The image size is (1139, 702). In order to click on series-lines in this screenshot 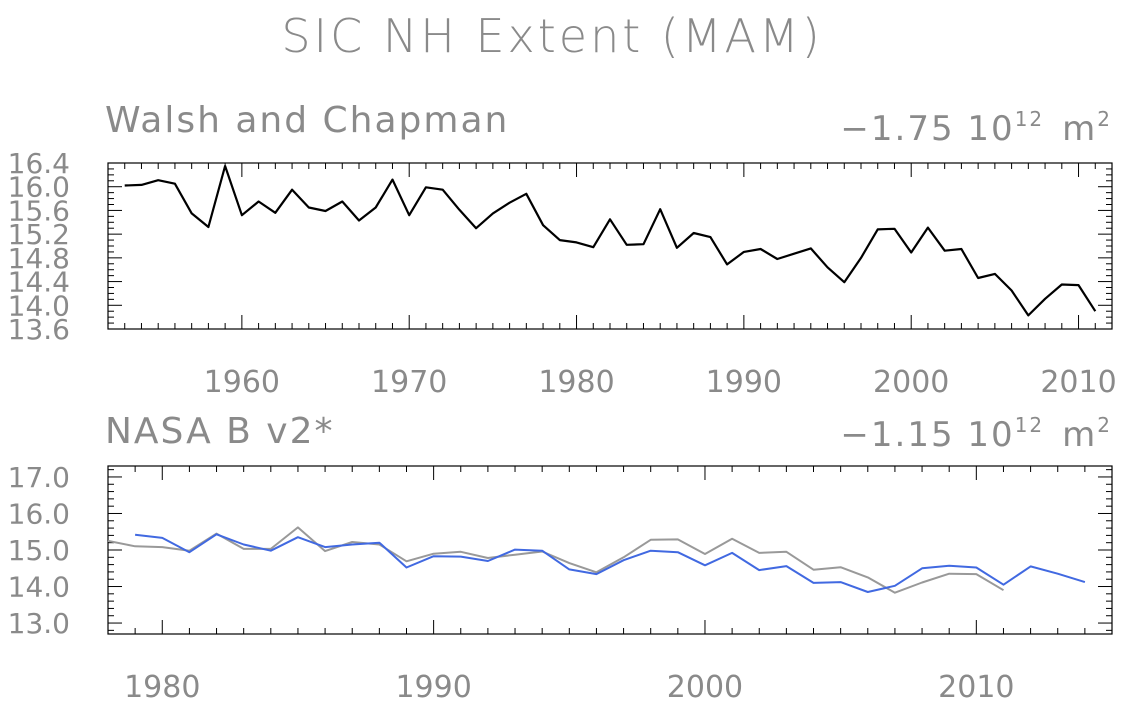, I will do `click(596, 560)`.